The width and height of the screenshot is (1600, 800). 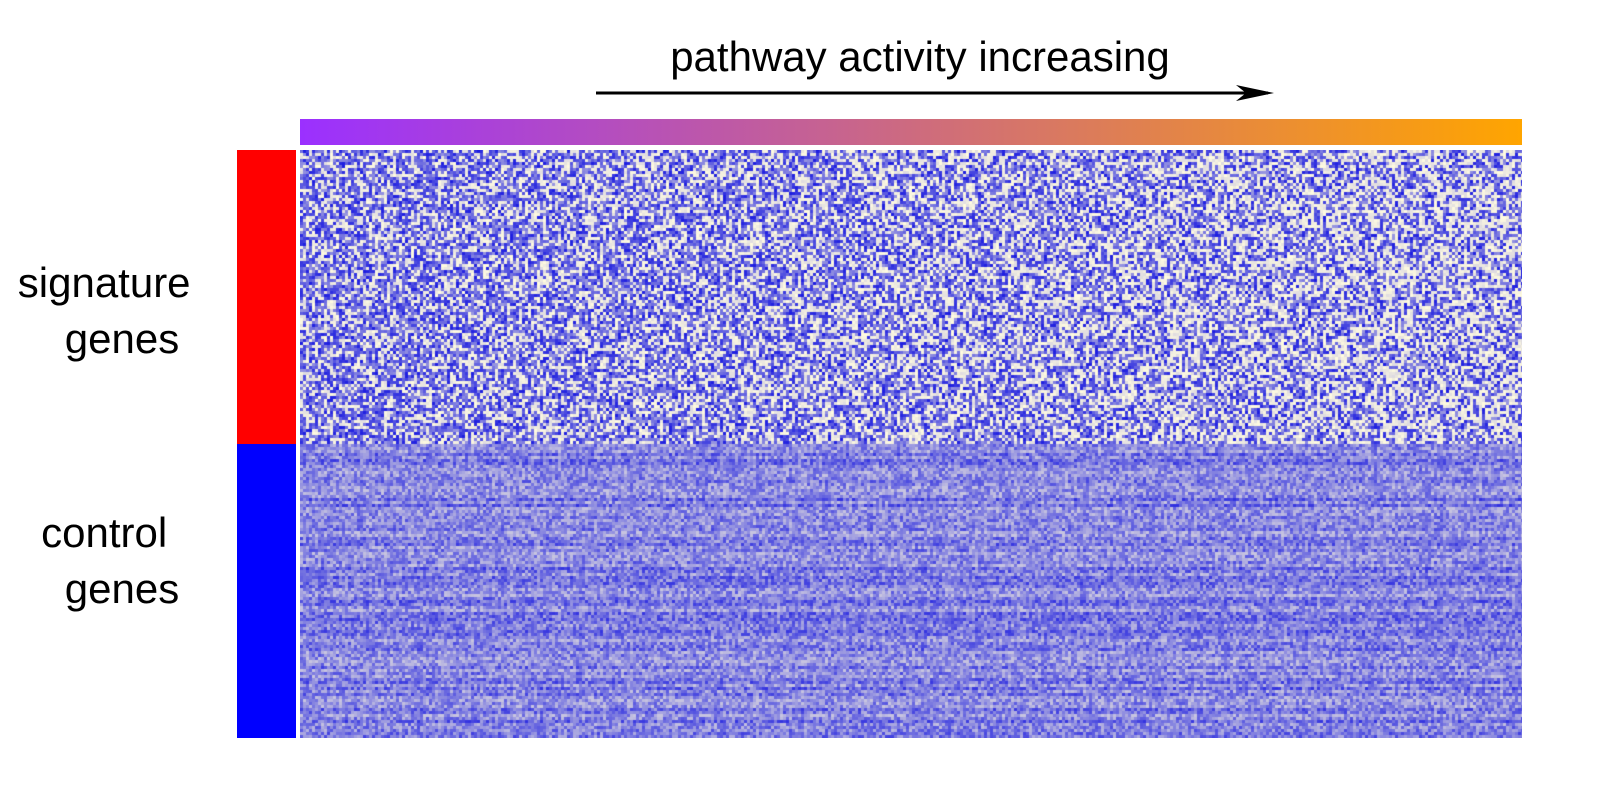 What do you see at coordinates (266, 591) in the screenshot?
I see `control-group-bar` at bounding box center [266, 591].